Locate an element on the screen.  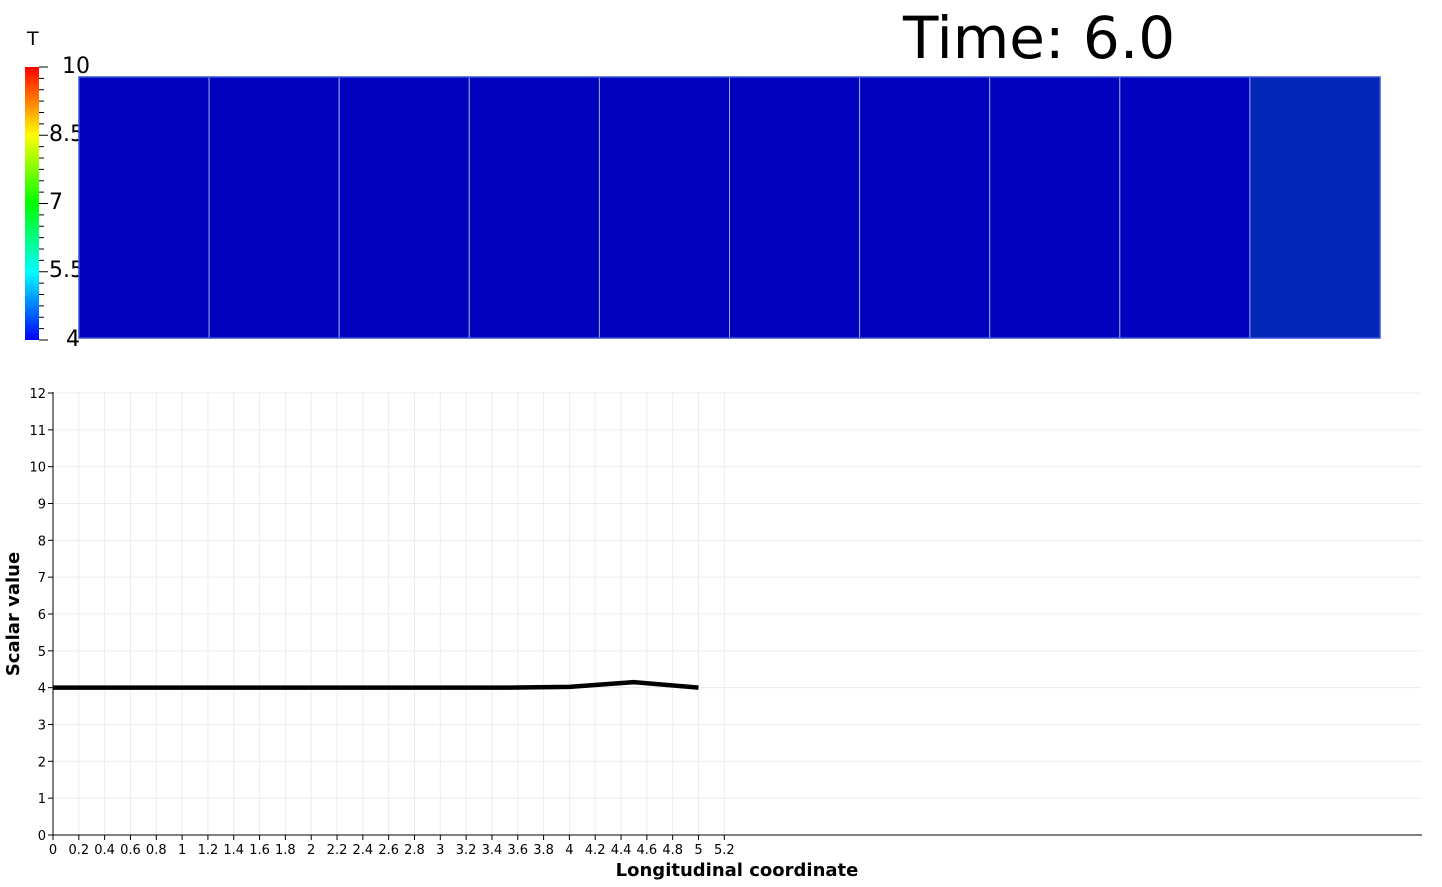
x-tick-label: 5 is located at coordinates (698, 850).